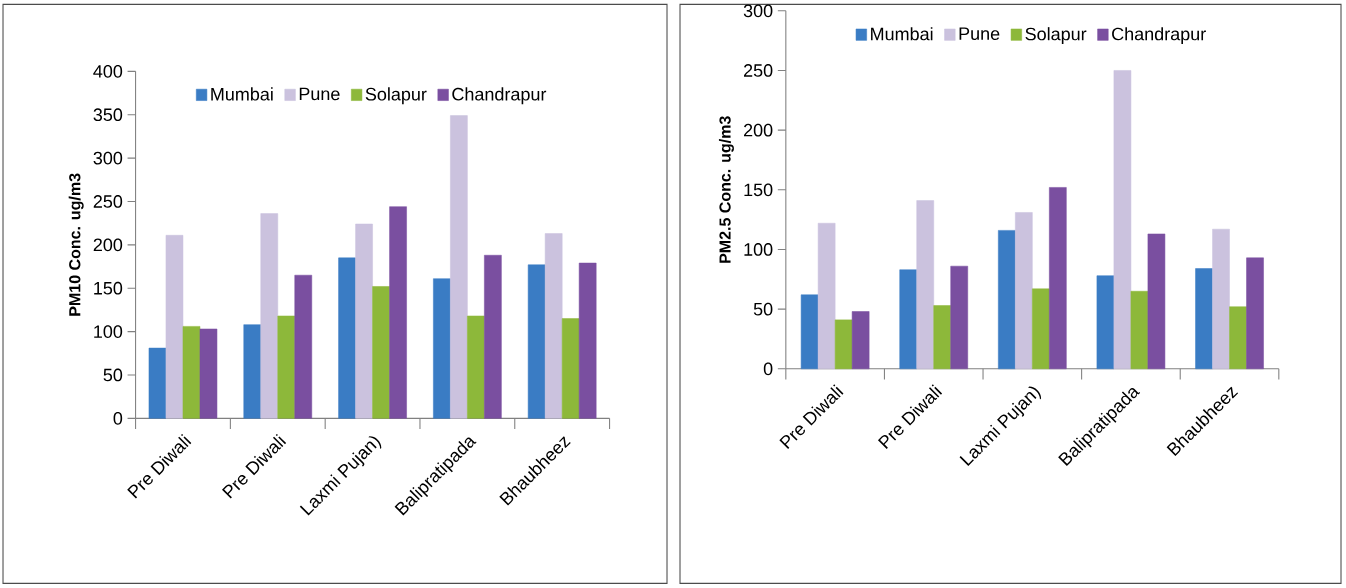  What do you see at coordinates (726, 189) in the screenshot?
I see `y-axis-title: PM2.5 Conc. ug/m3` at bounding box center [726, 189].